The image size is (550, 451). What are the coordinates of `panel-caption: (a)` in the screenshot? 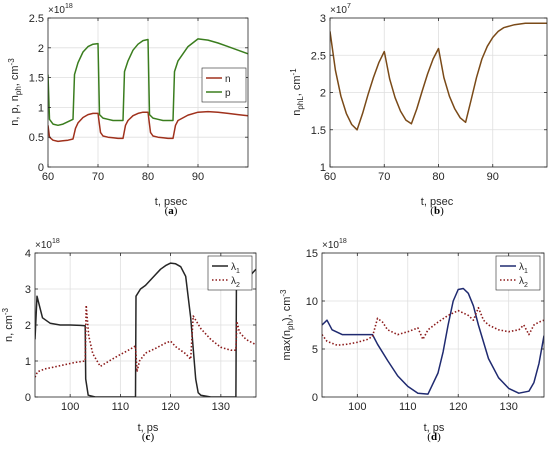 It's located at (171, 211).